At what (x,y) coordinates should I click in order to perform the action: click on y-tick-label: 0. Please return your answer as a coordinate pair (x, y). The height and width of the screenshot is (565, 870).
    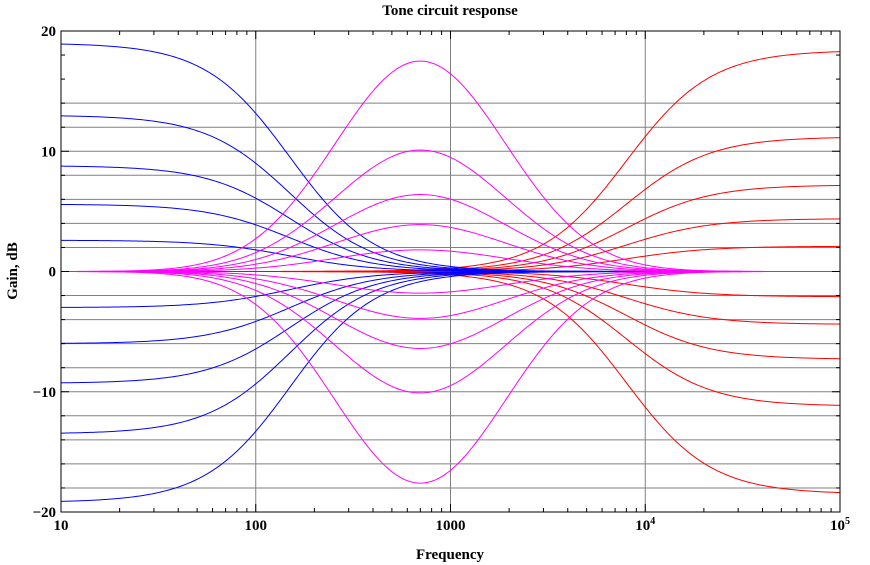
    Looking at the image, I should click on (53, 273).